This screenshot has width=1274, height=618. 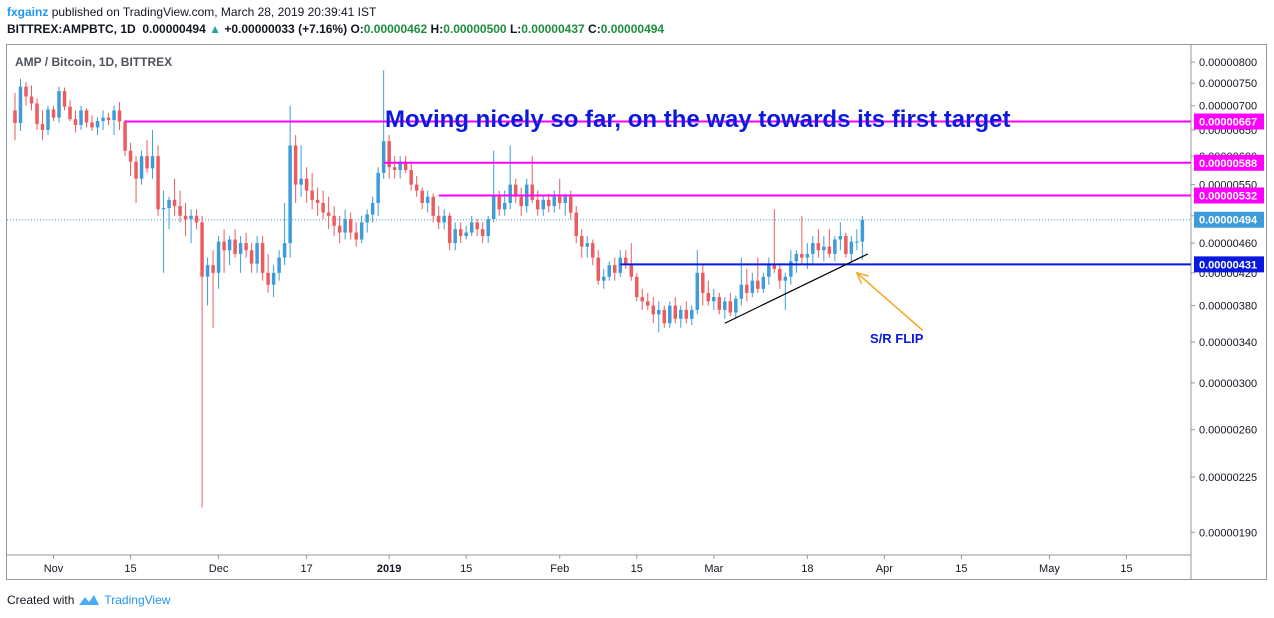 I want to click on price-label-text: 0.00000532, so click(x=1228, y=196).